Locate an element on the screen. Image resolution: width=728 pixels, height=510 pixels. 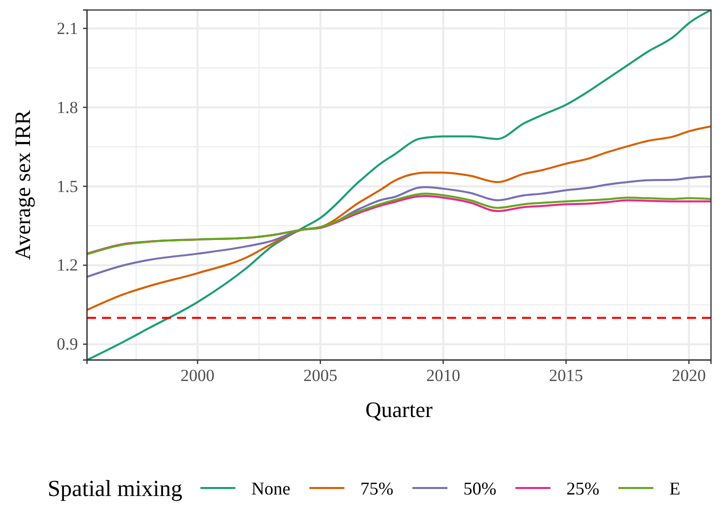
legend-label: E is located at coordinates (674, 488).